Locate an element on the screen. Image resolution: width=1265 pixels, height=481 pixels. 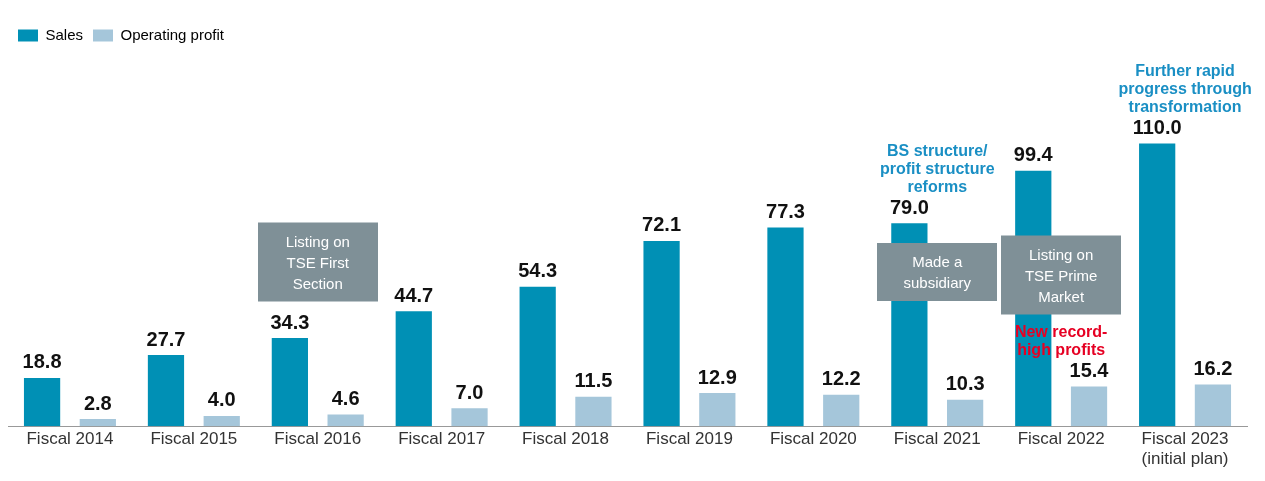
data-label: 15.4 is located at coordinates (1089, 370).